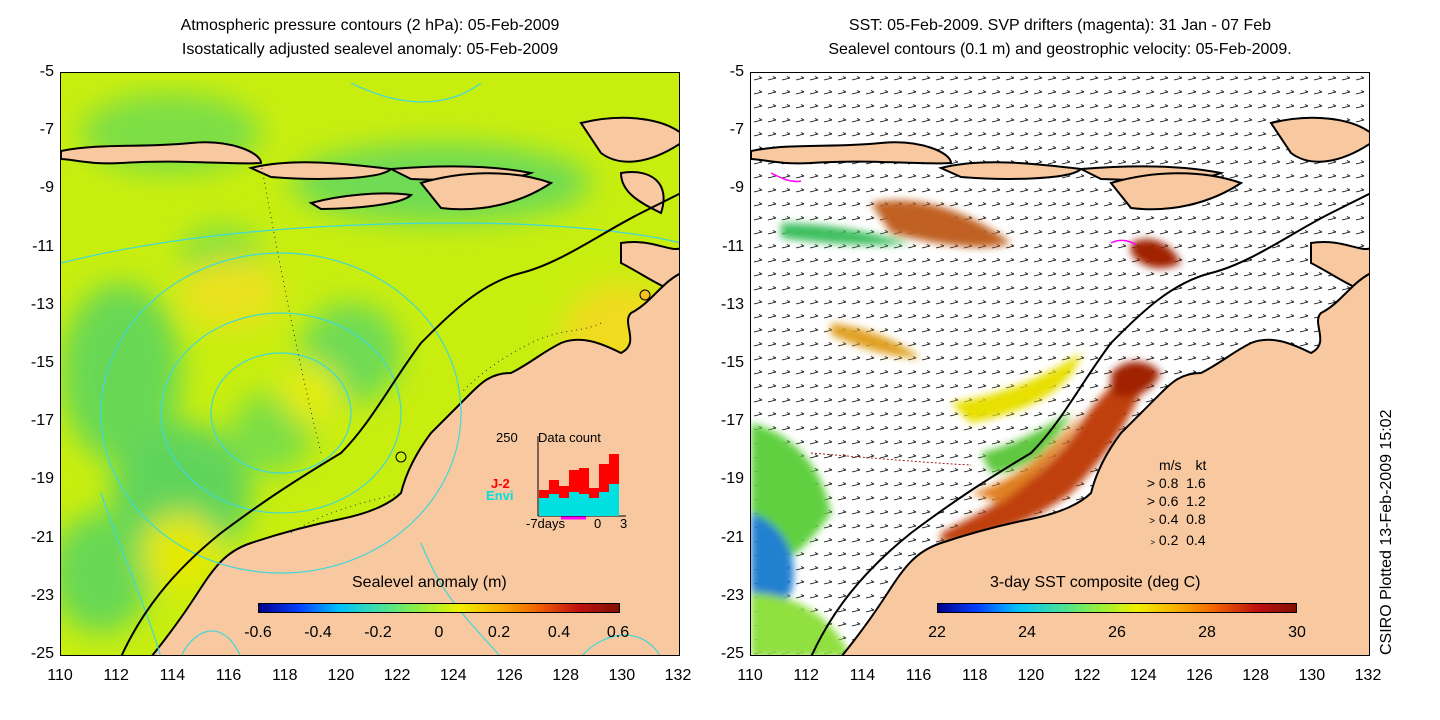  I want to click on left-cb-tick: -0.4, so click(318, 632).